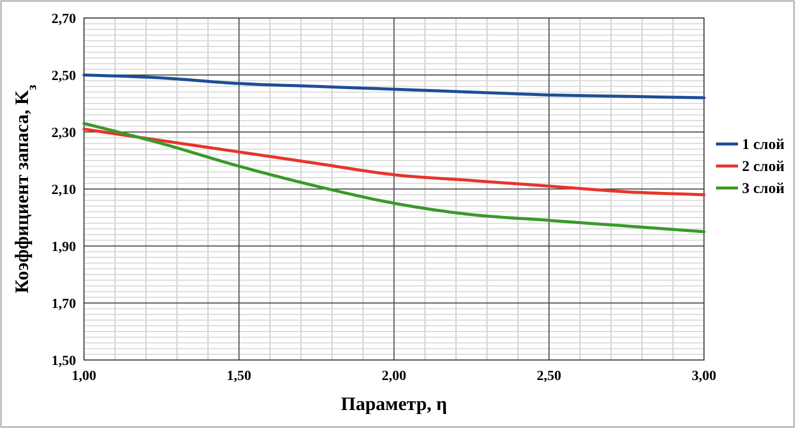  Describe the element at coordinates (394, 404) in the screenshot. I see `x-axis-title: Параметр, η` at that location.